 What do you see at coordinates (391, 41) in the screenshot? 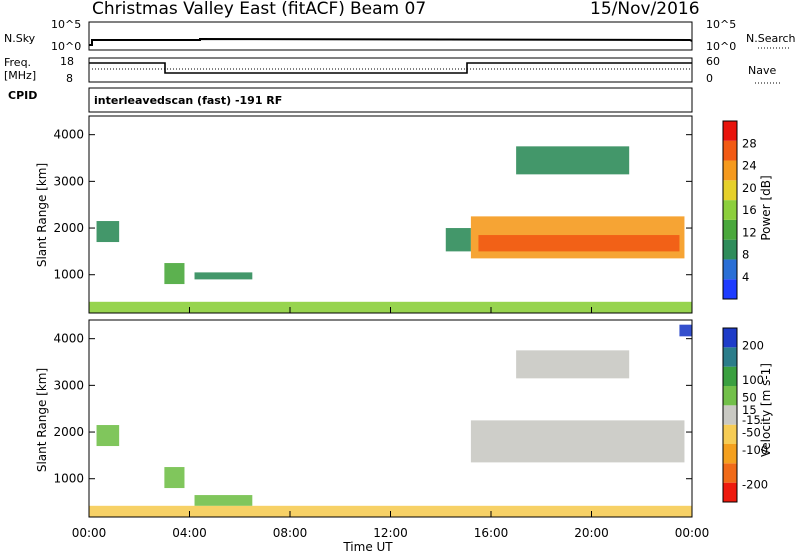
I see `nsky-trace` at bounding box center [391, 41].